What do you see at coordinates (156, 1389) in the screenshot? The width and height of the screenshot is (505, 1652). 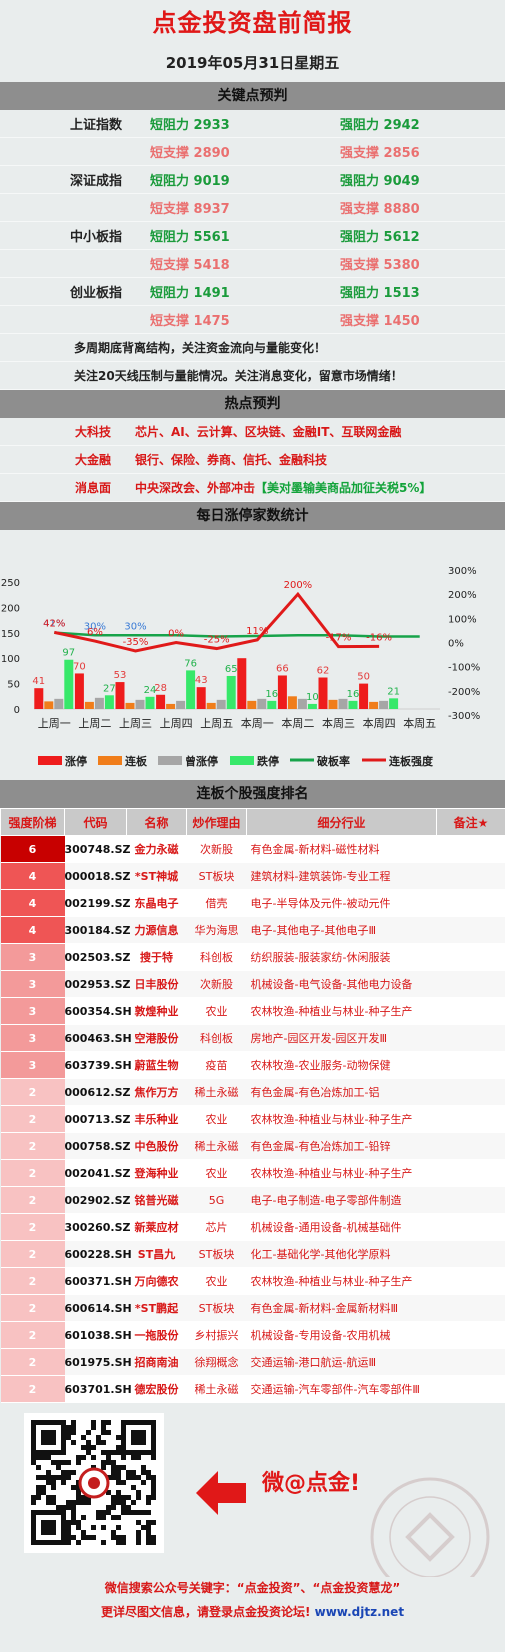 I see `stock-name: 德宏股份` at bounding box center [156, 1389].